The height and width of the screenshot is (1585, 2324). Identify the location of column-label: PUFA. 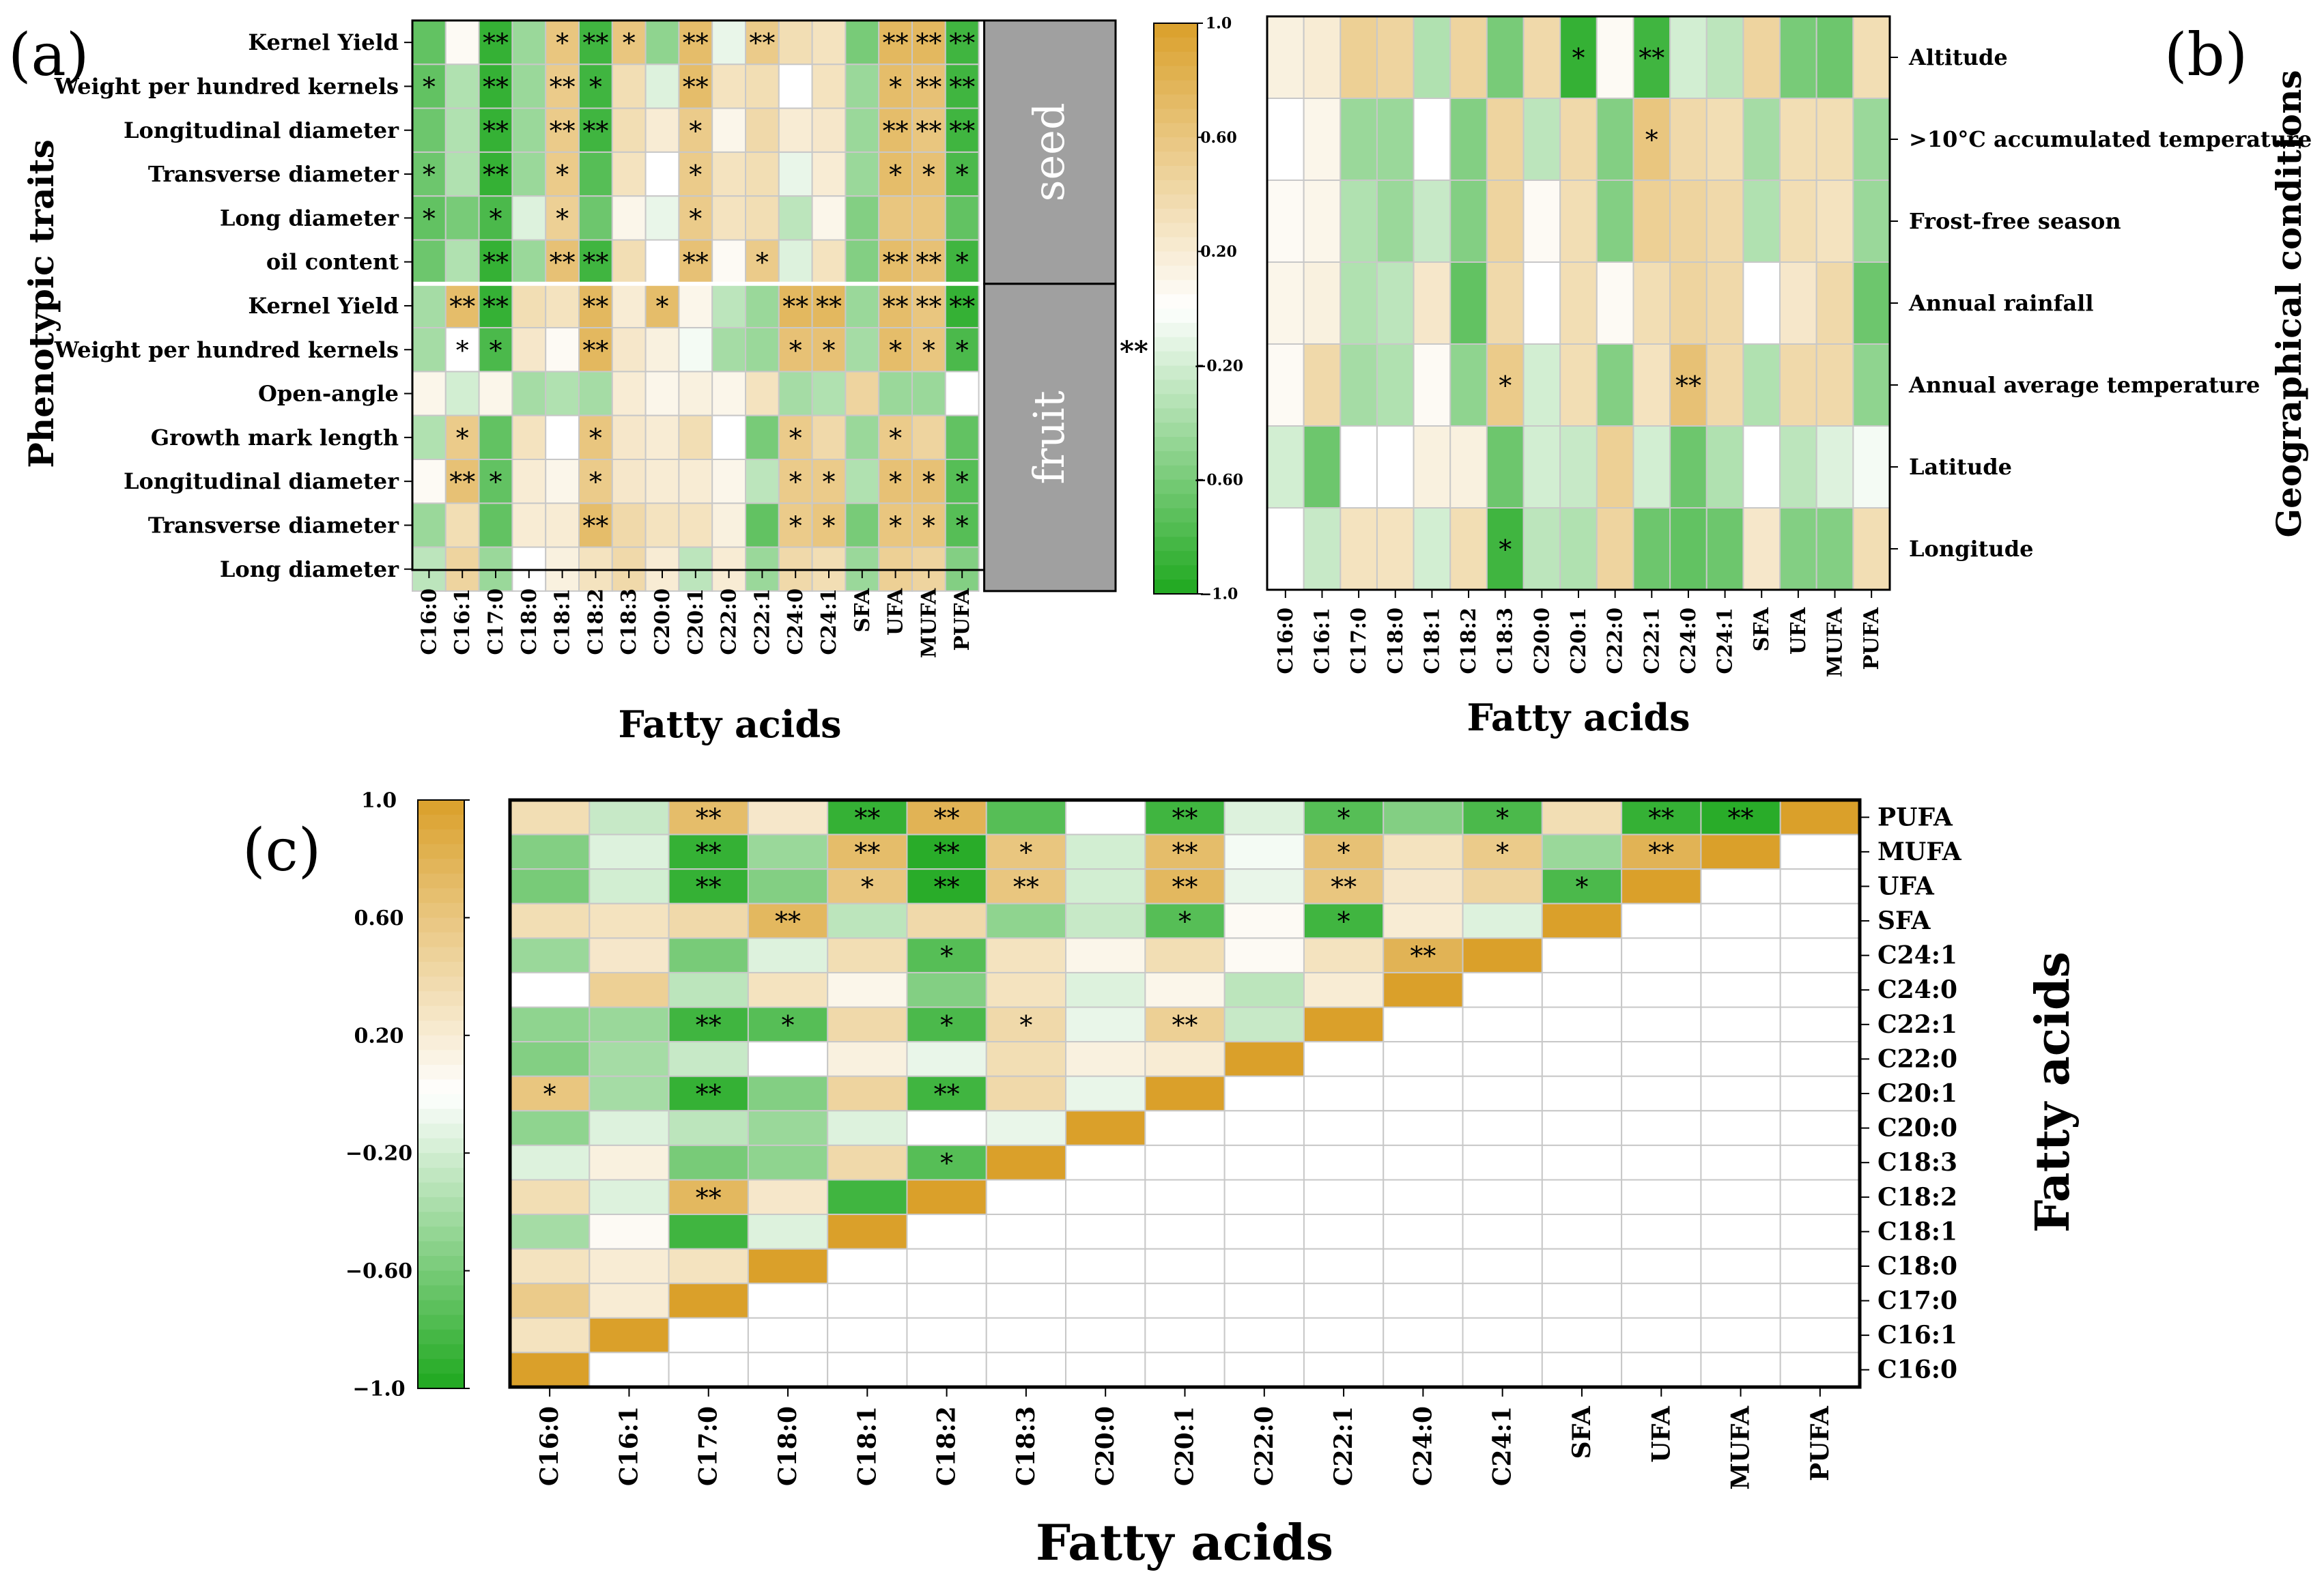
(962, 619).